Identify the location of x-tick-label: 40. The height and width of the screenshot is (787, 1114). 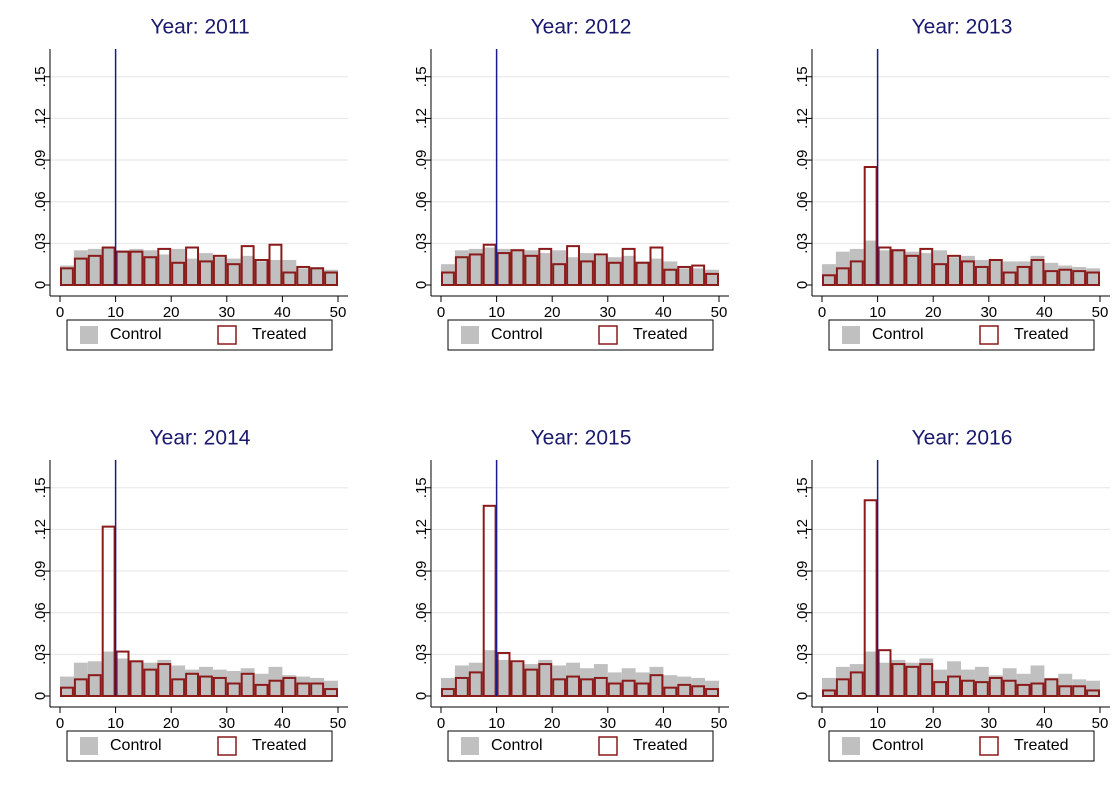
(663, 723).